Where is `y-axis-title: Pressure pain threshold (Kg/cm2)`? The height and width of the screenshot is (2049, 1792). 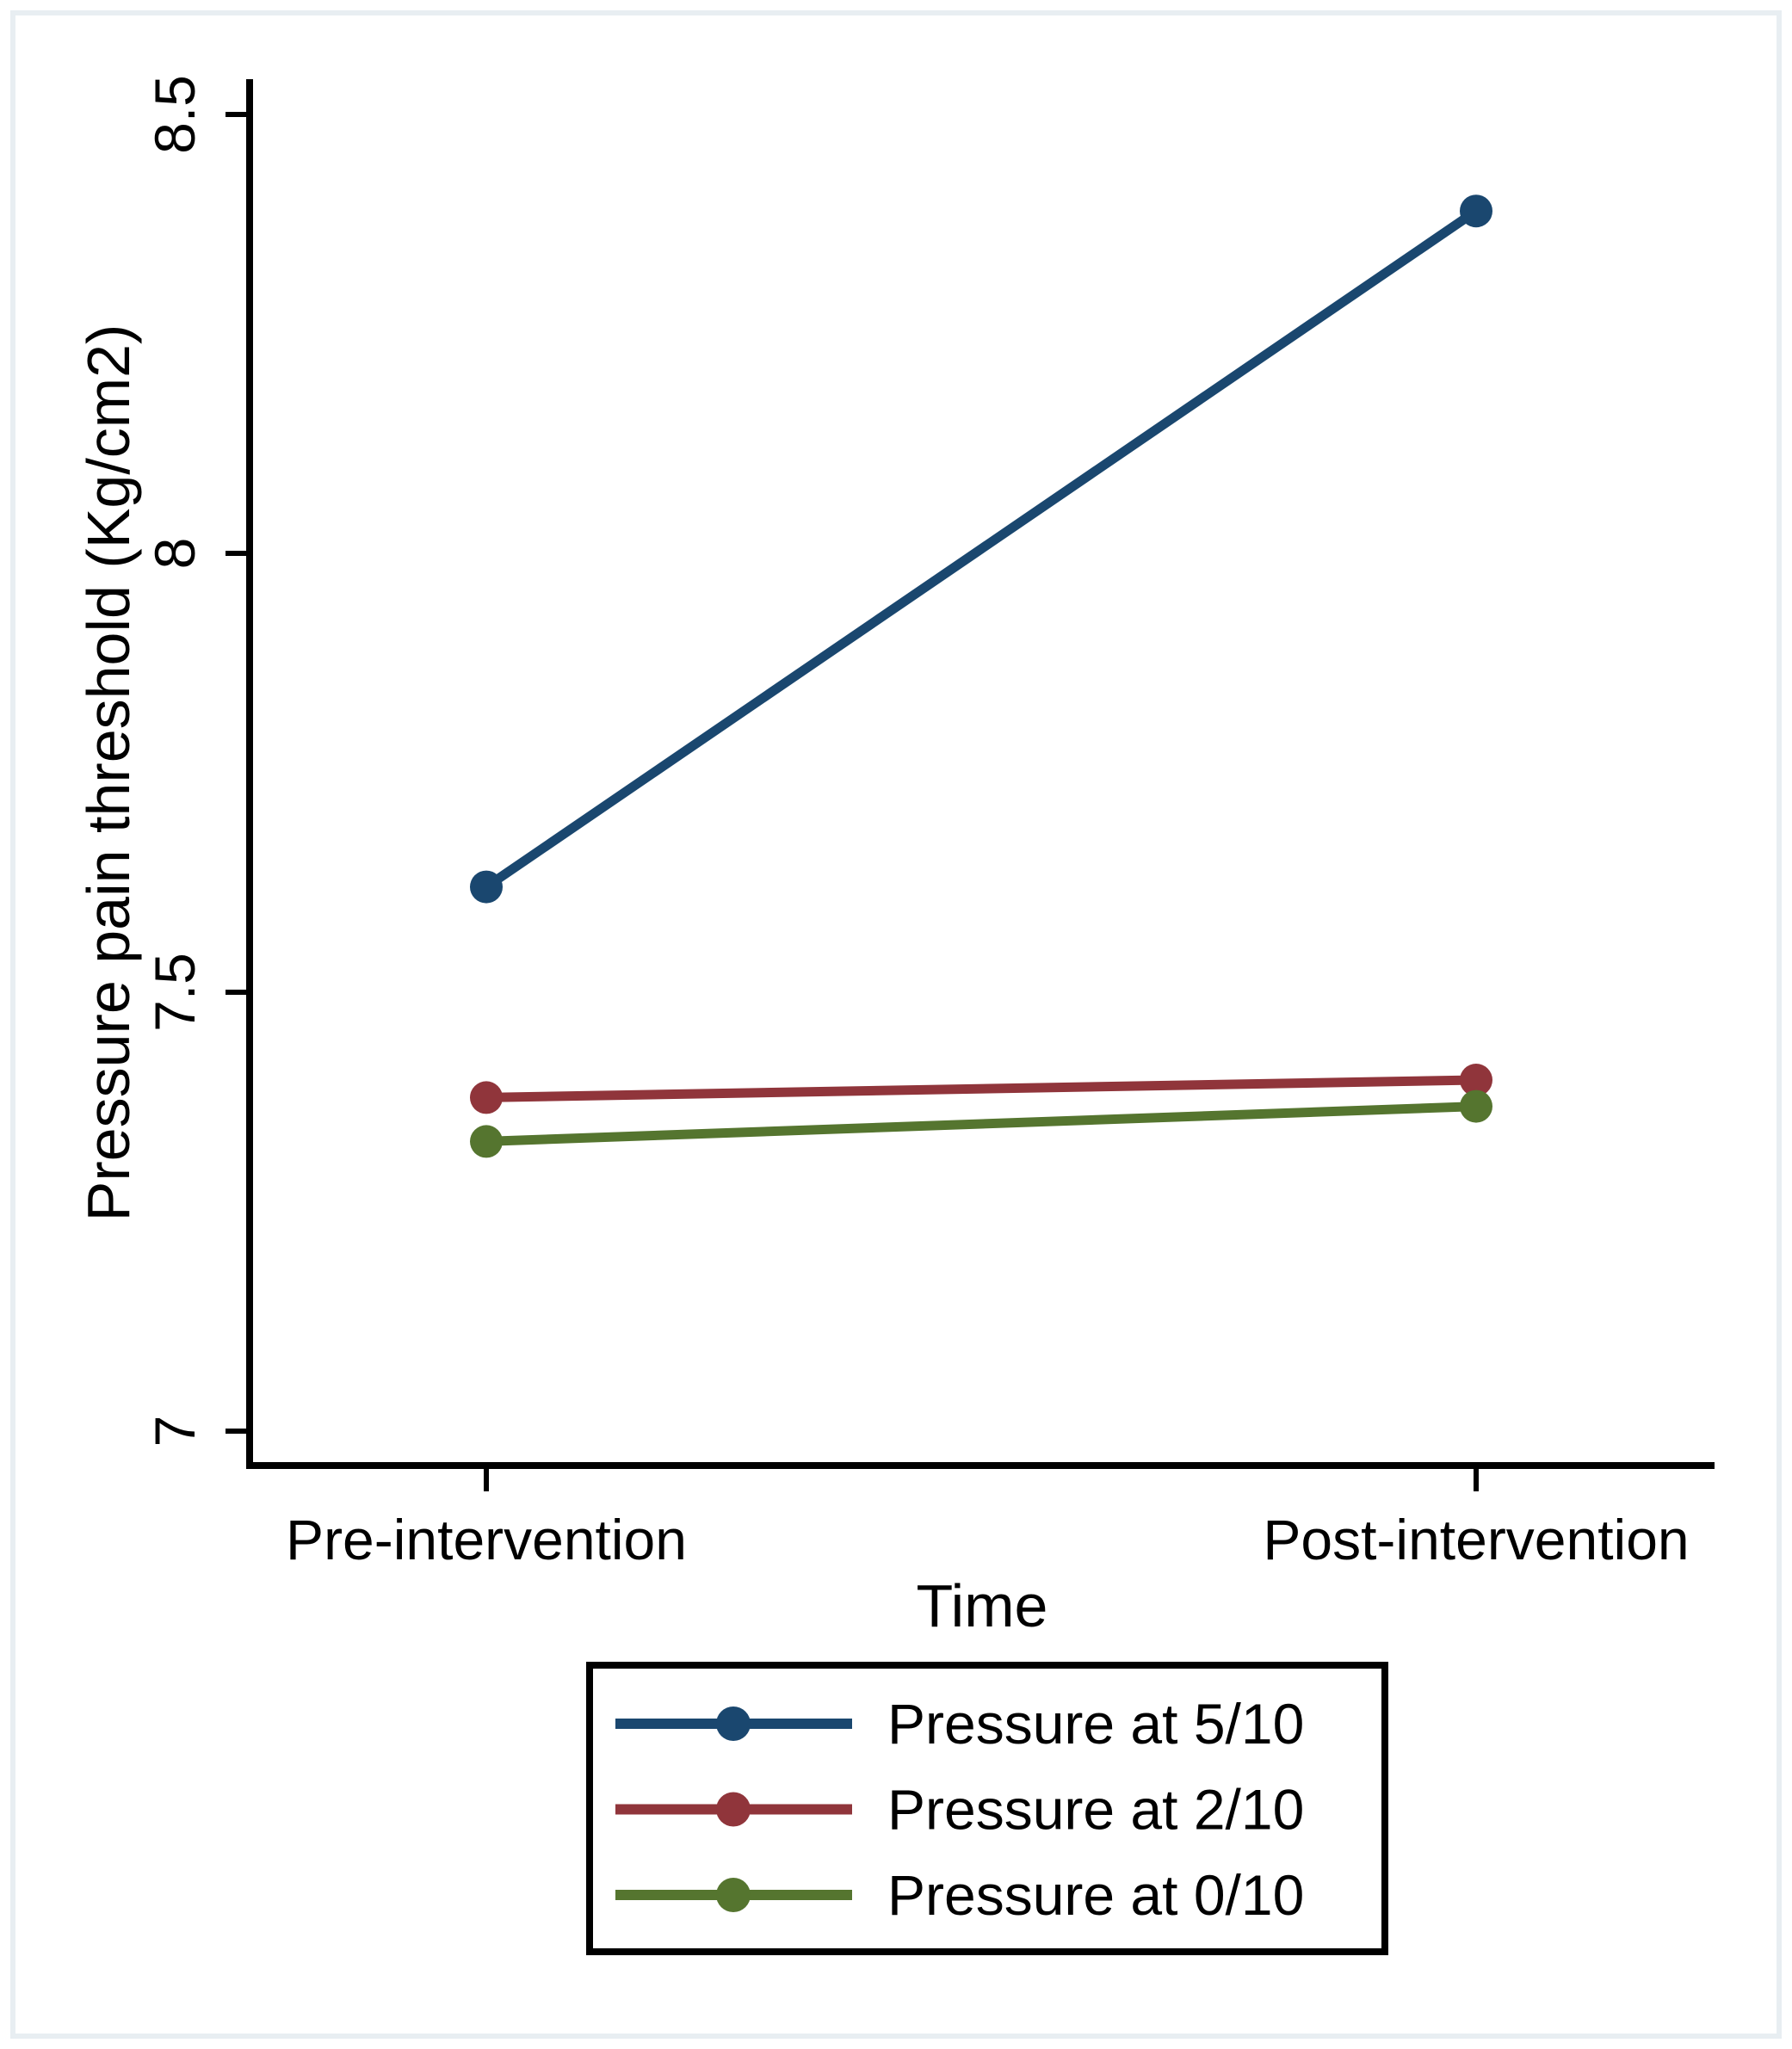 y-axis-title: Pressure pain threshold (Kg/cm2) is located at coordinates (108, 773).